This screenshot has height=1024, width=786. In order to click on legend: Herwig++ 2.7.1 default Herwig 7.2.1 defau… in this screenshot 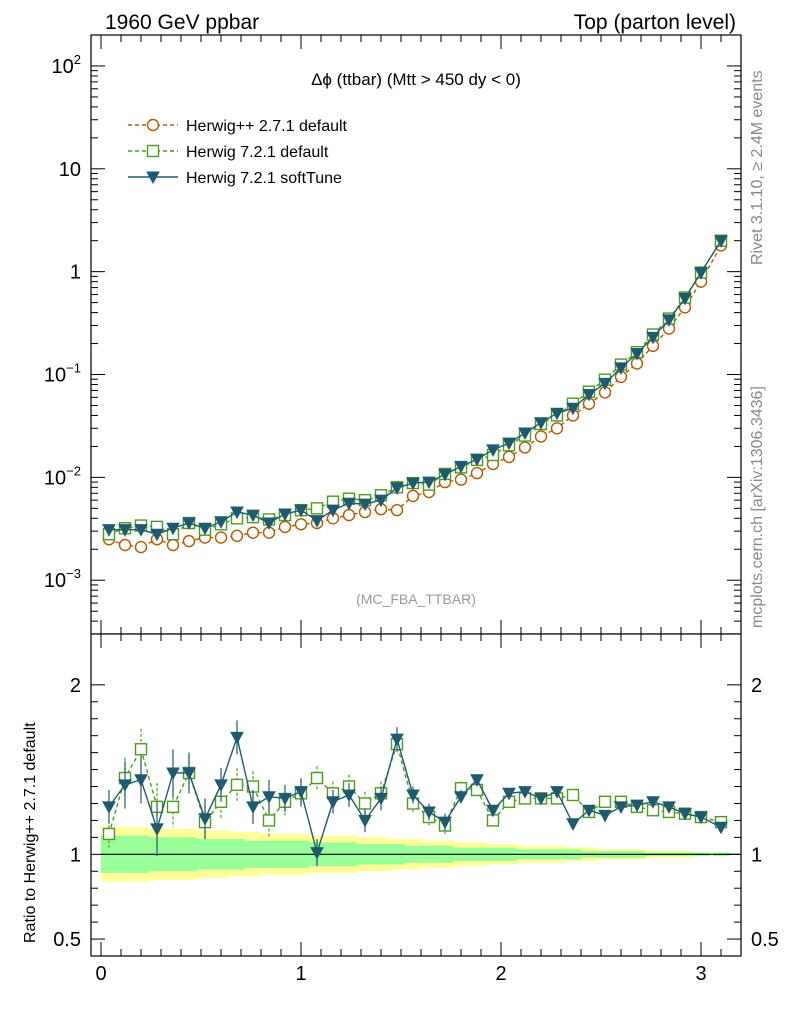, I will do `click(238, 152)`.